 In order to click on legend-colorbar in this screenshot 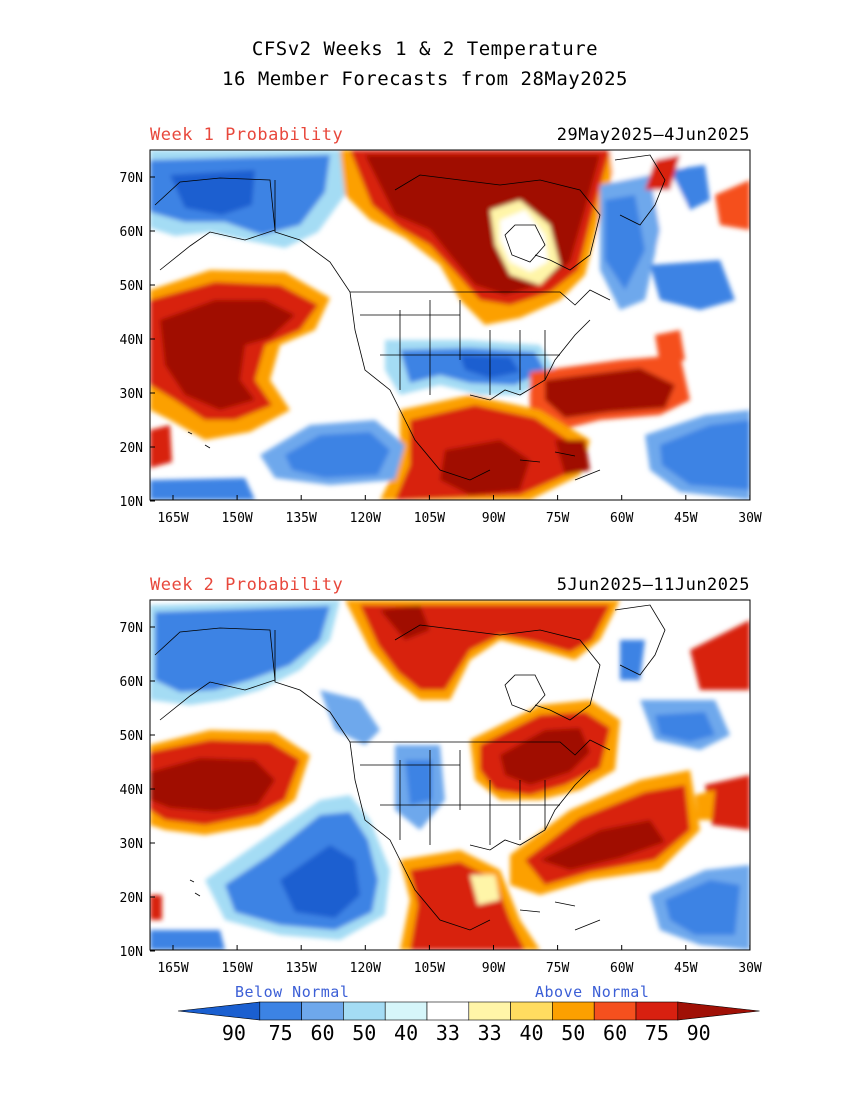, I will do `click(468, 1011)`.